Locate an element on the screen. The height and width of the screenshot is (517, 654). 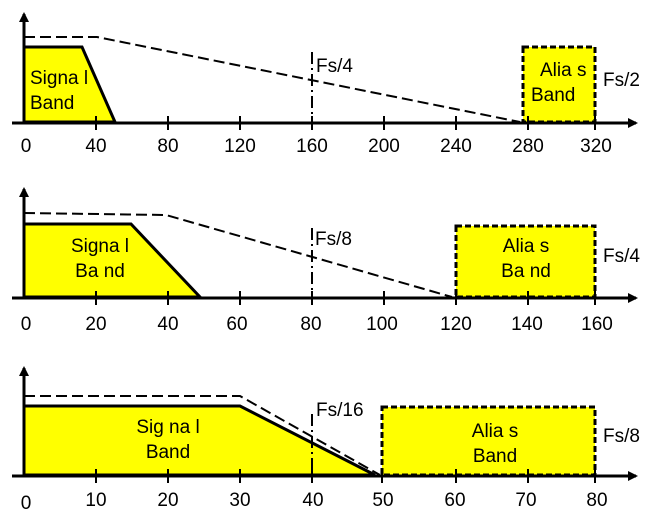
tick-label: 280 is located at coordinates (528, 146).